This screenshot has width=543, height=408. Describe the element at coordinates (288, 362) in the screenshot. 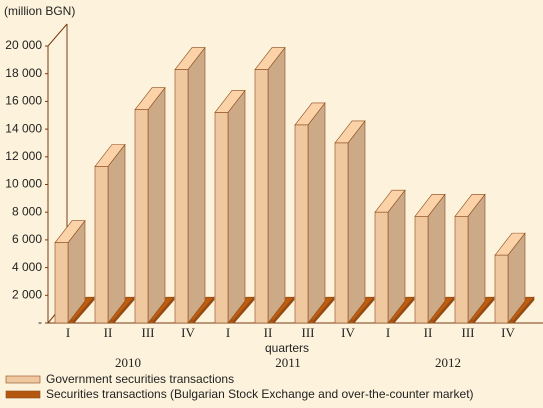

I see `year-label: 2011` at that location.